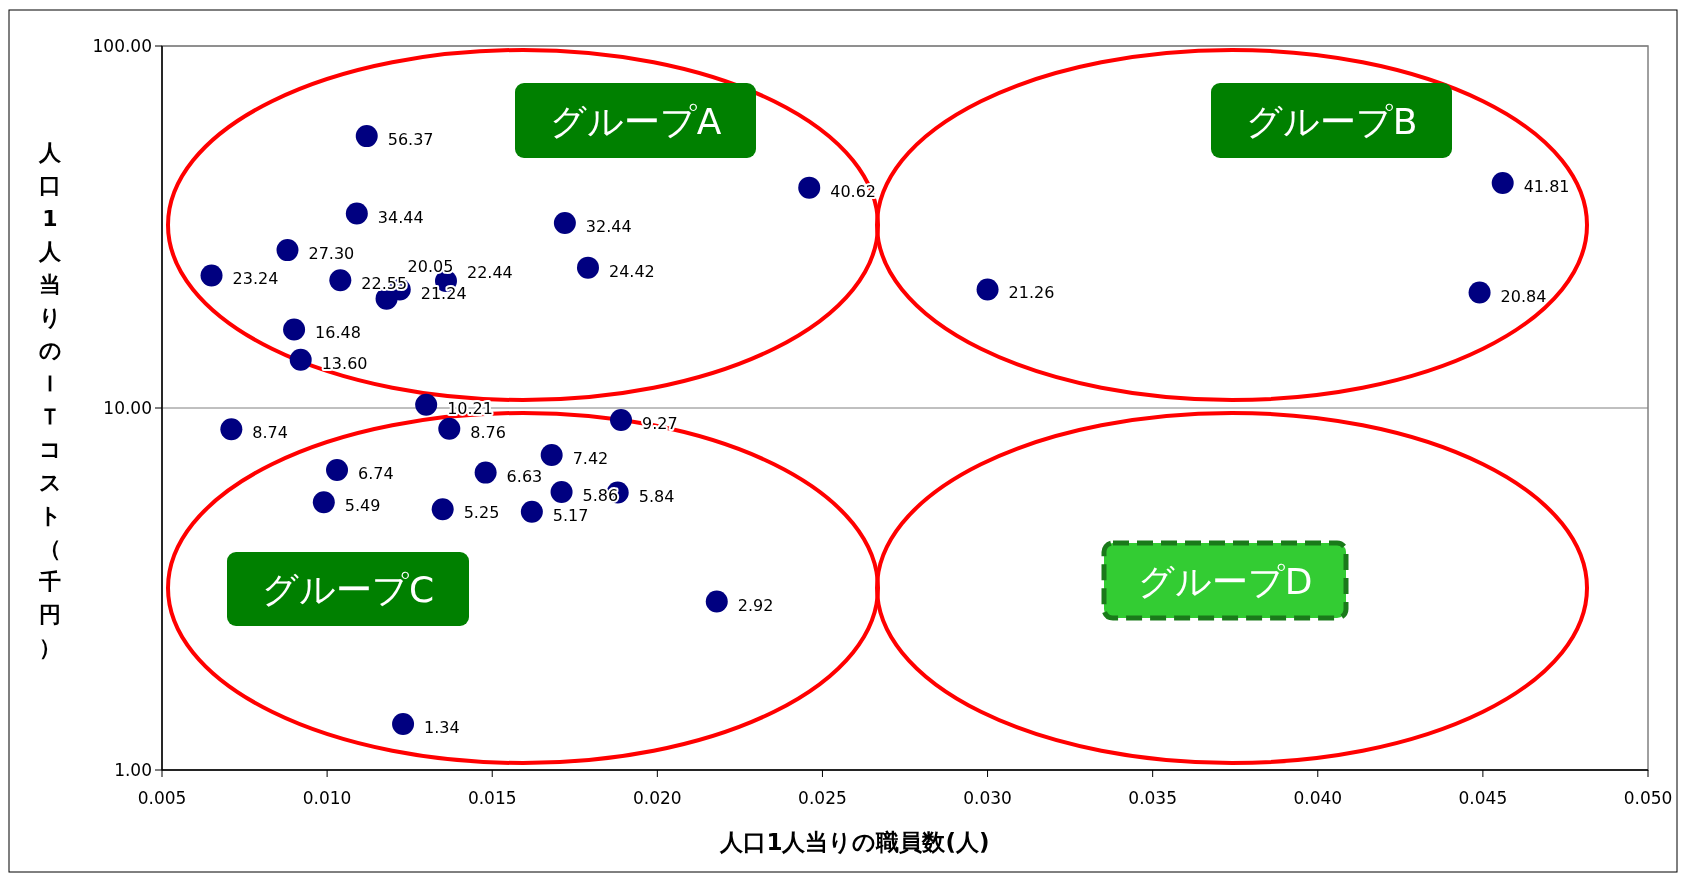 The width and height of the screenshot is (1686, 874). What do you see at coordinates (348, 589) in the screenshot?
I see `annotation: グループC` at bounding box center [348, 589].